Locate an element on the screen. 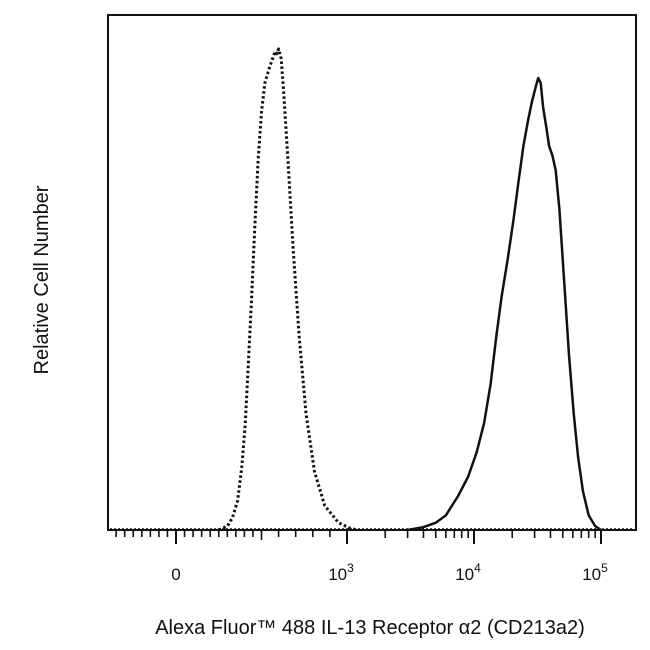 The width and height of the screenshot is (650, 650). x-minor-ticks is located at coordinates (355, 535).